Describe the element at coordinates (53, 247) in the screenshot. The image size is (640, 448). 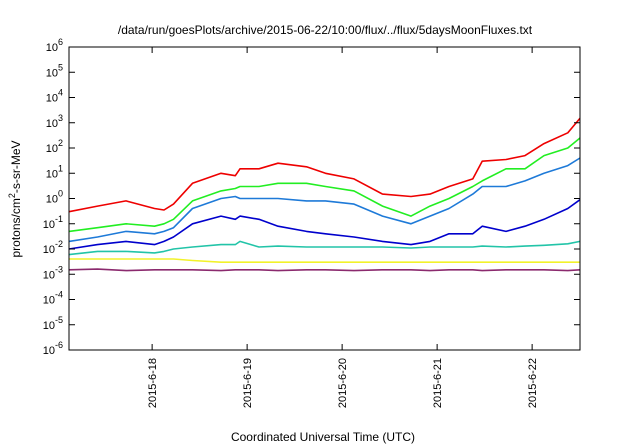
I see `y-tick-label: 10⁻²` at that location.